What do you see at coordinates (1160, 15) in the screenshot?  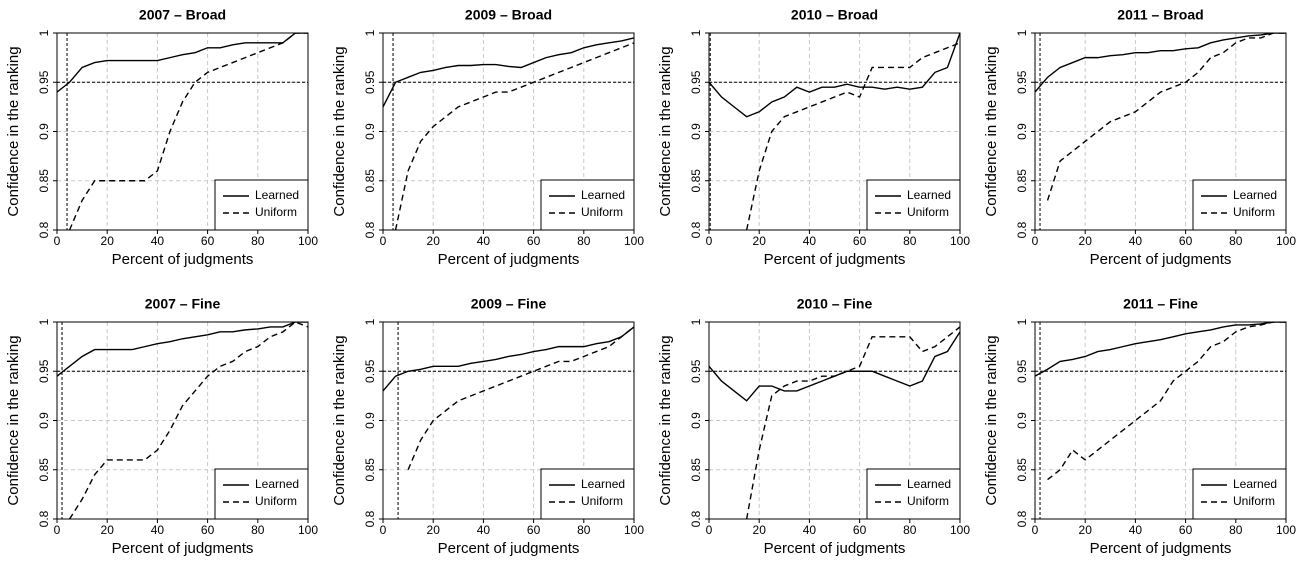 I see `chart-title: 2011 – Broad` at bounding box center [1160, 15].